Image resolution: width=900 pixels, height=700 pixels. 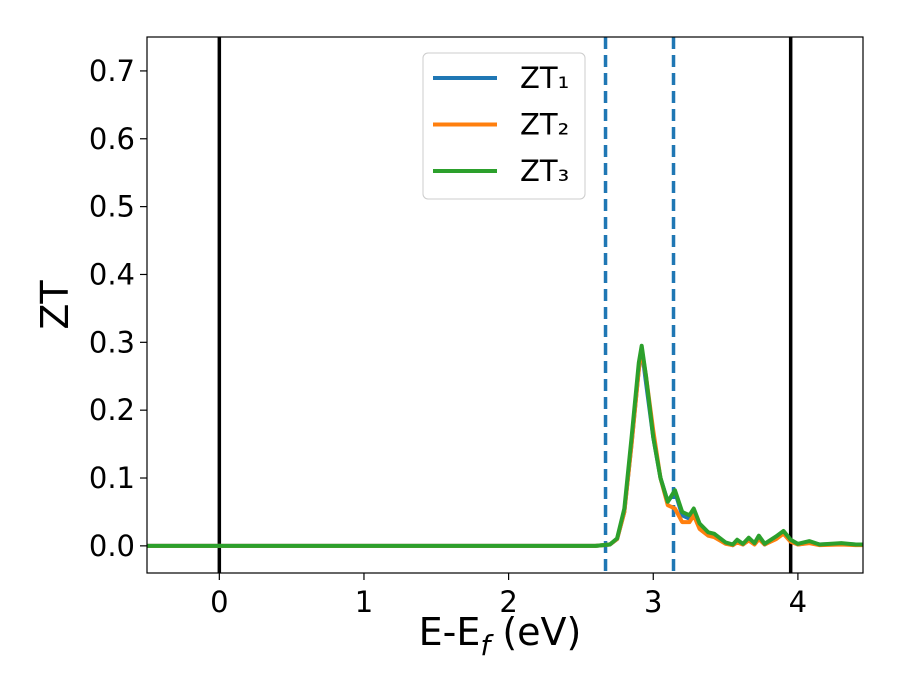 What do you see at coordinates (798, 602) in the screenshot?
I see `x-tick-label: 4` at bounding box center [798, 602].